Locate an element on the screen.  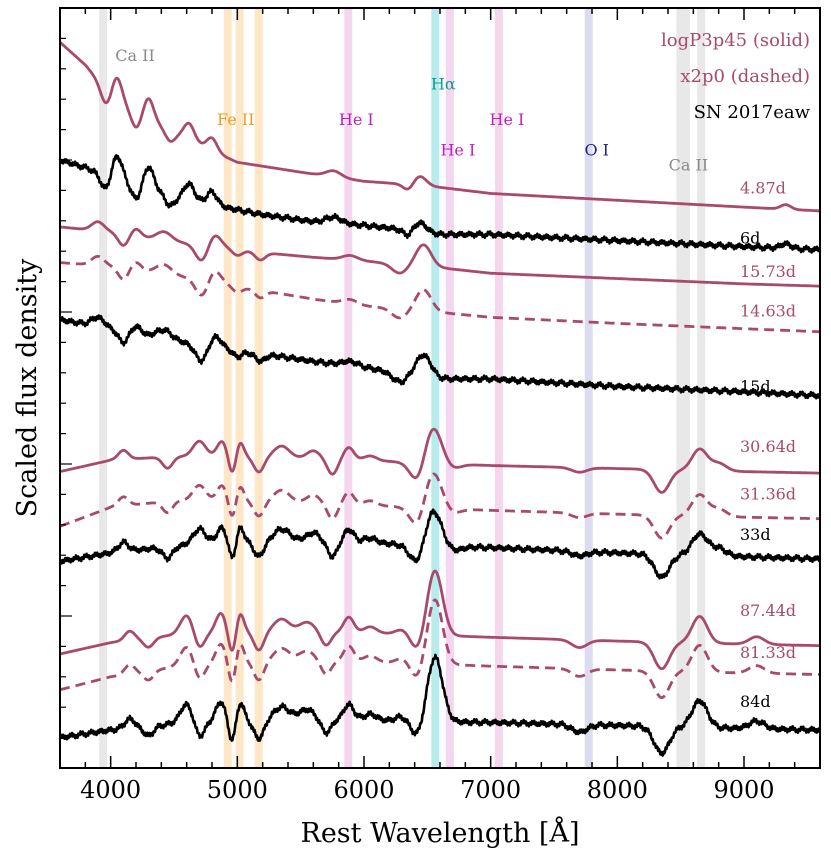
series-line-84d is located at coordinates (440, 705).